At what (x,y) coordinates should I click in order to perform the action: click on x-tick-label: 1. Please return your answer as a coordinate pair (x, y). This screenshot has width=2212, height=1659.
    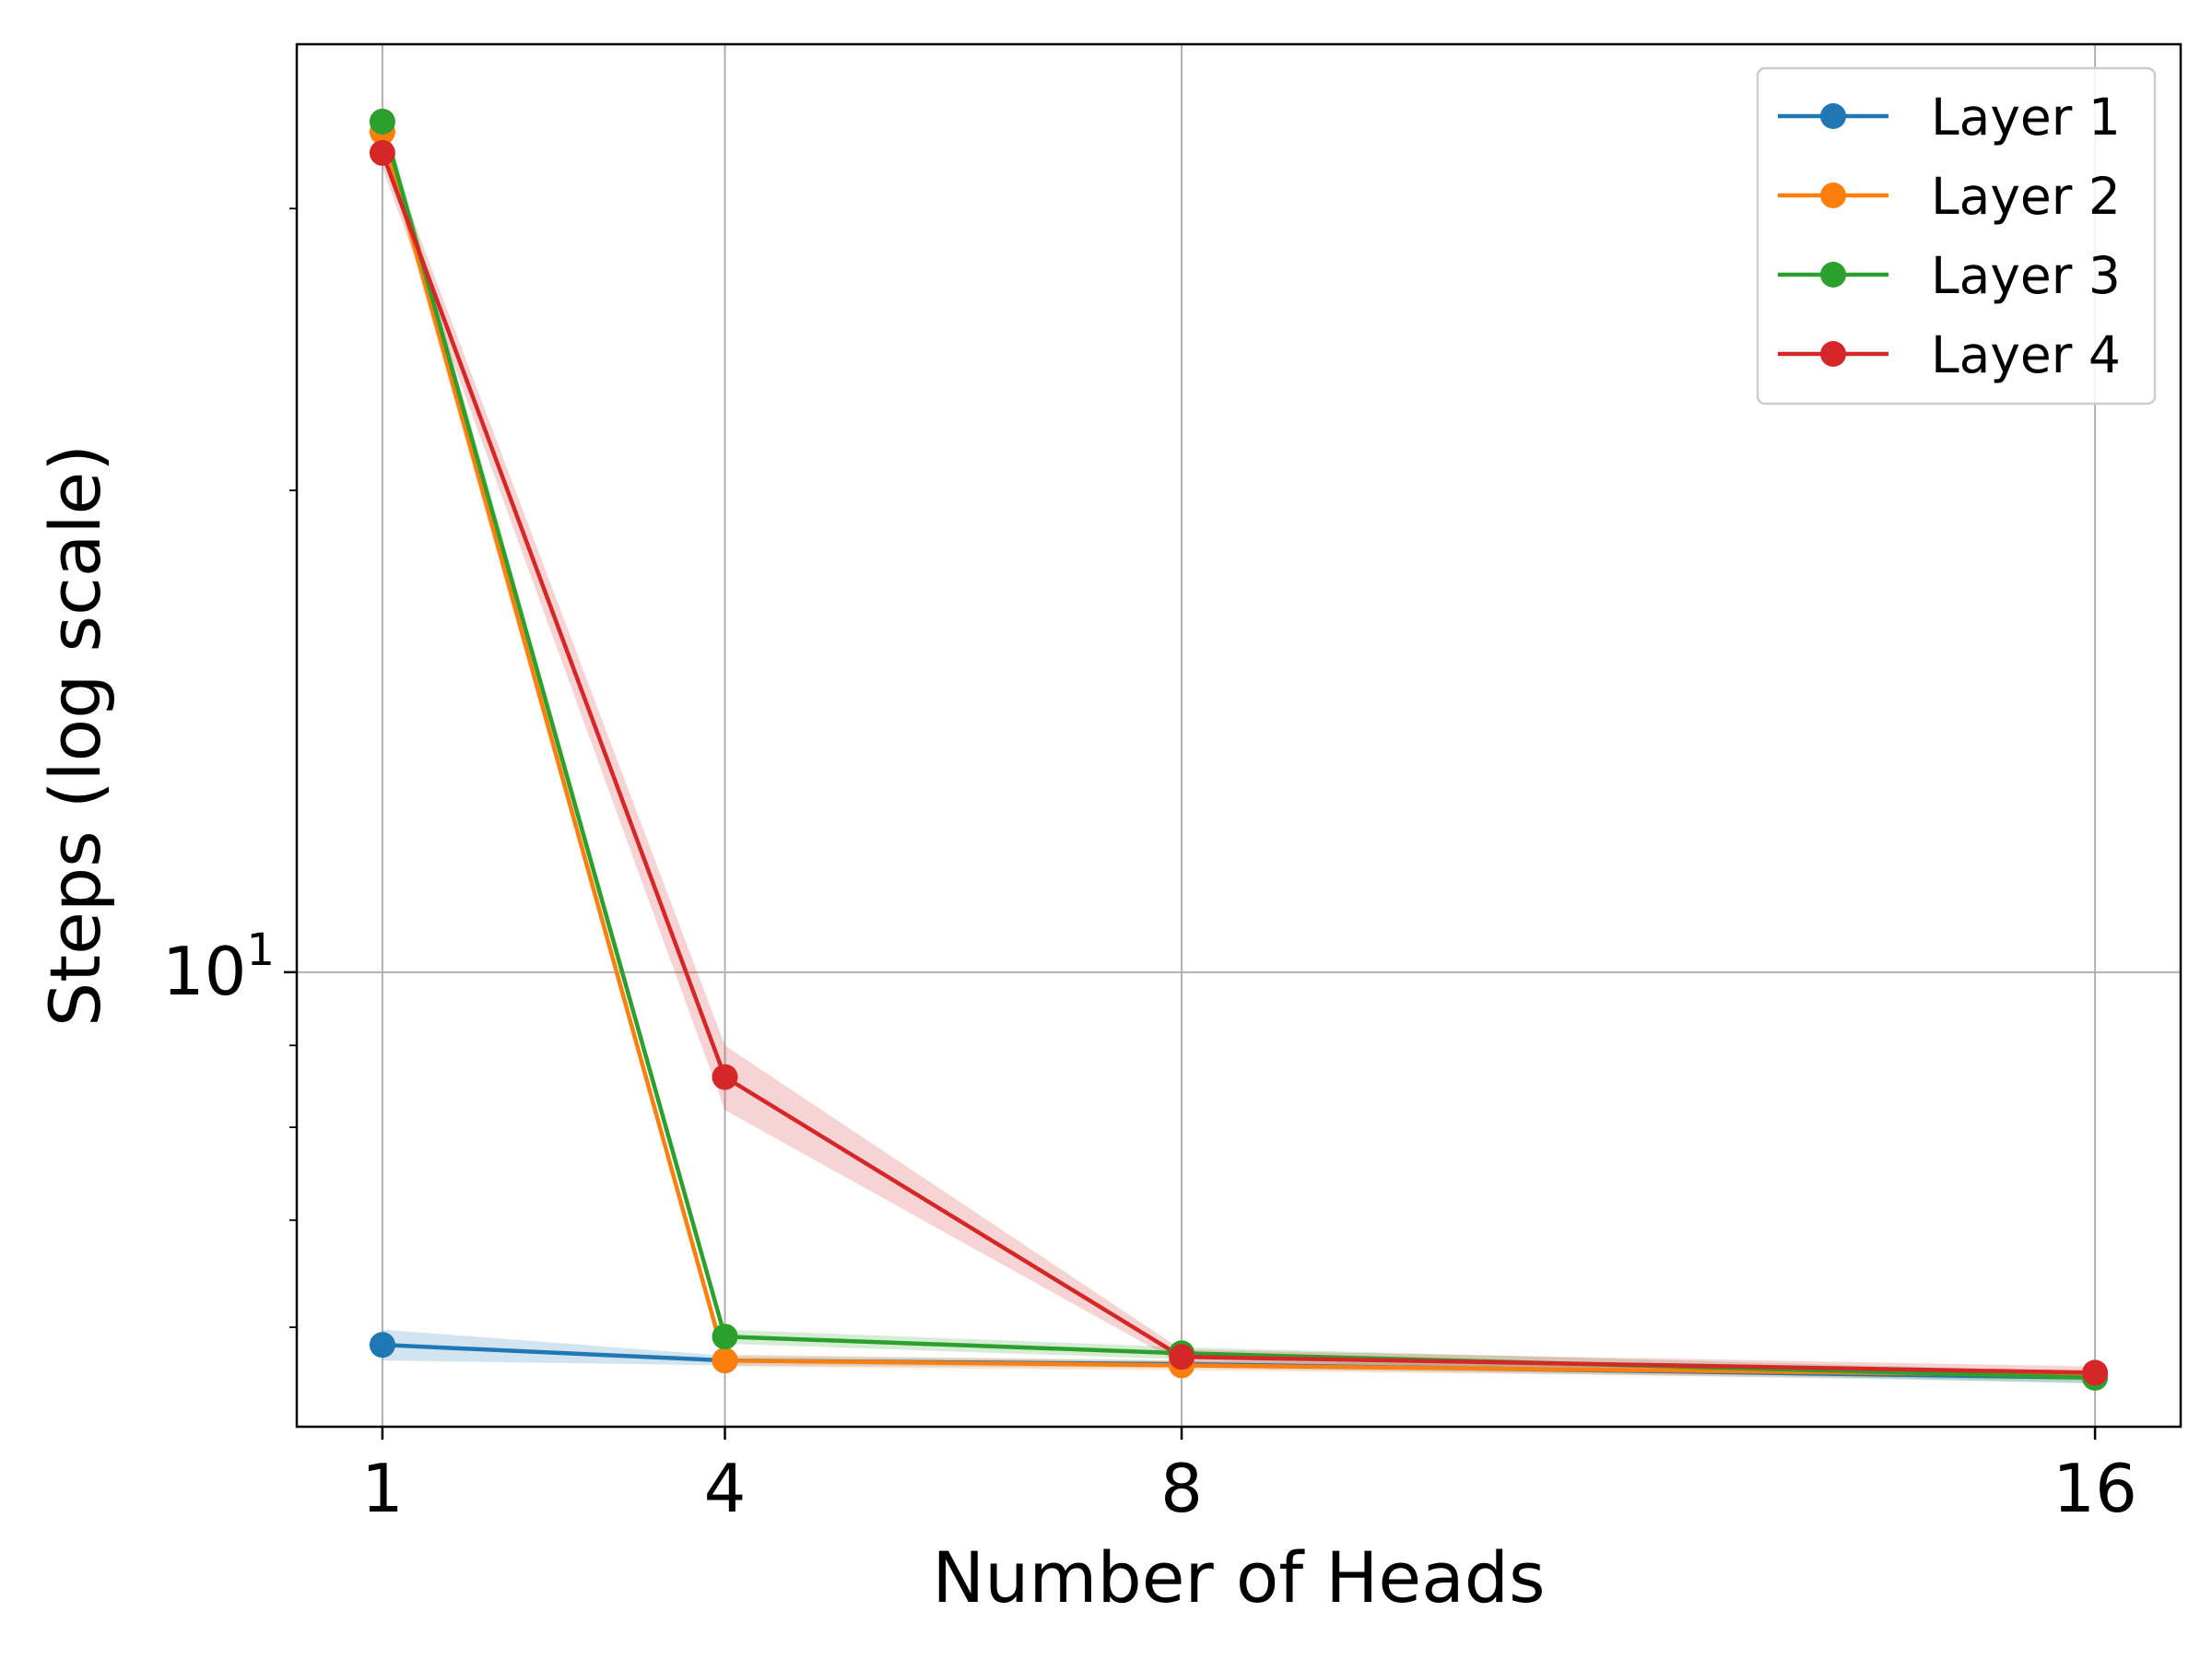
    Looking at the image, I should click on (382, 1488).